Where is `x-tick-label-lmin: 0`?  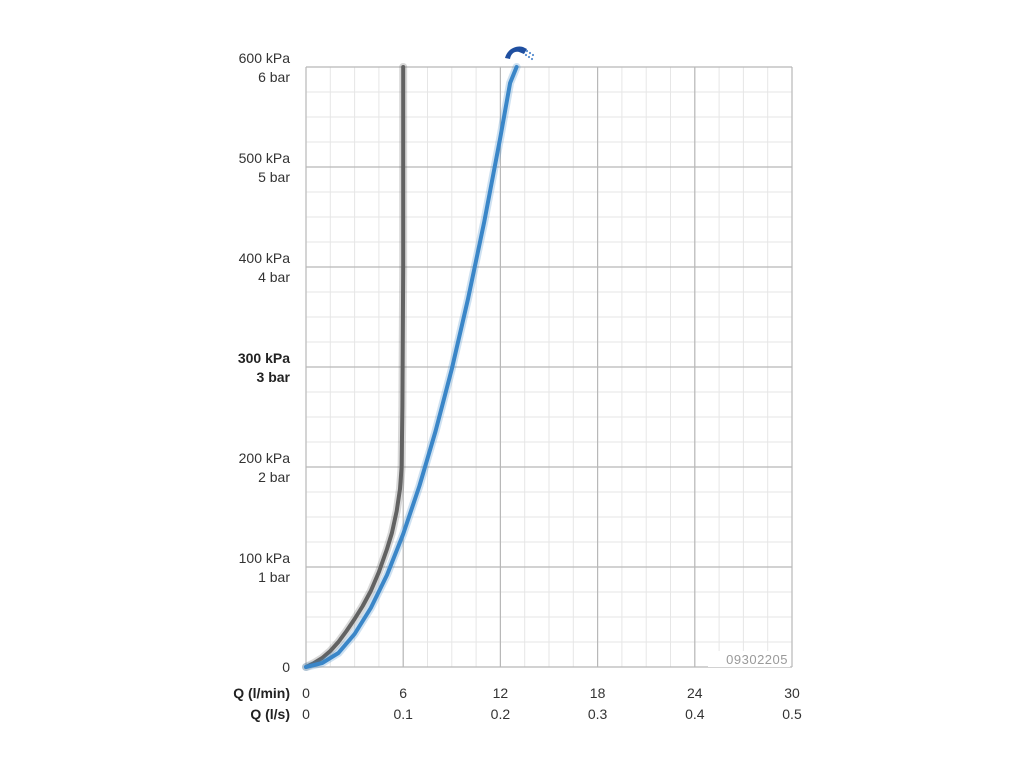 x-tick-label-lmin: 0 is located at coordinates (306, 693).